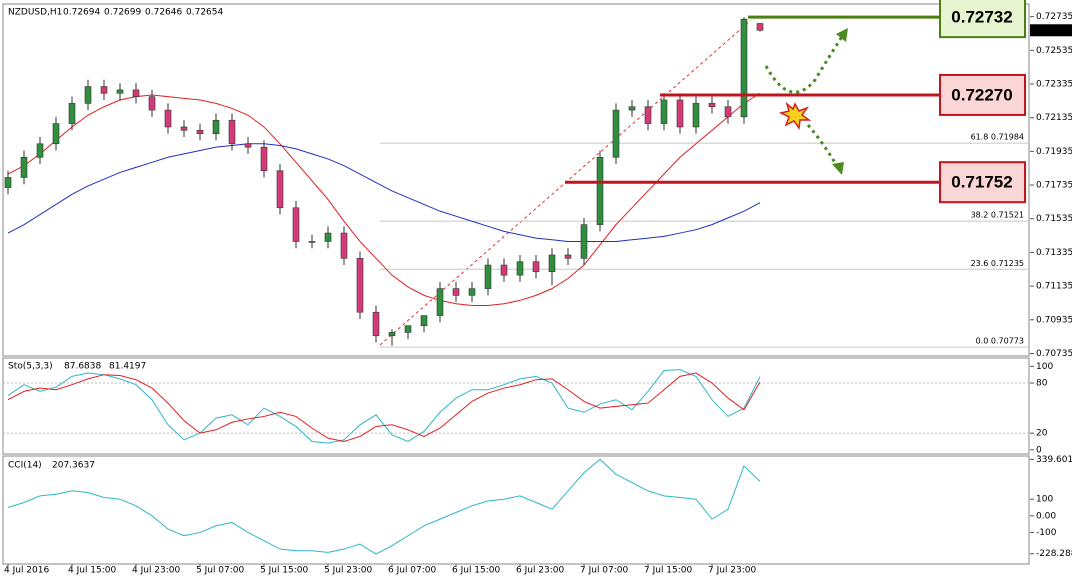 The image size is (1072, 579). Describe the element at coordinates (35, 13) in the screenshot. I see `price-title: NZDUSD,H1` at that location.